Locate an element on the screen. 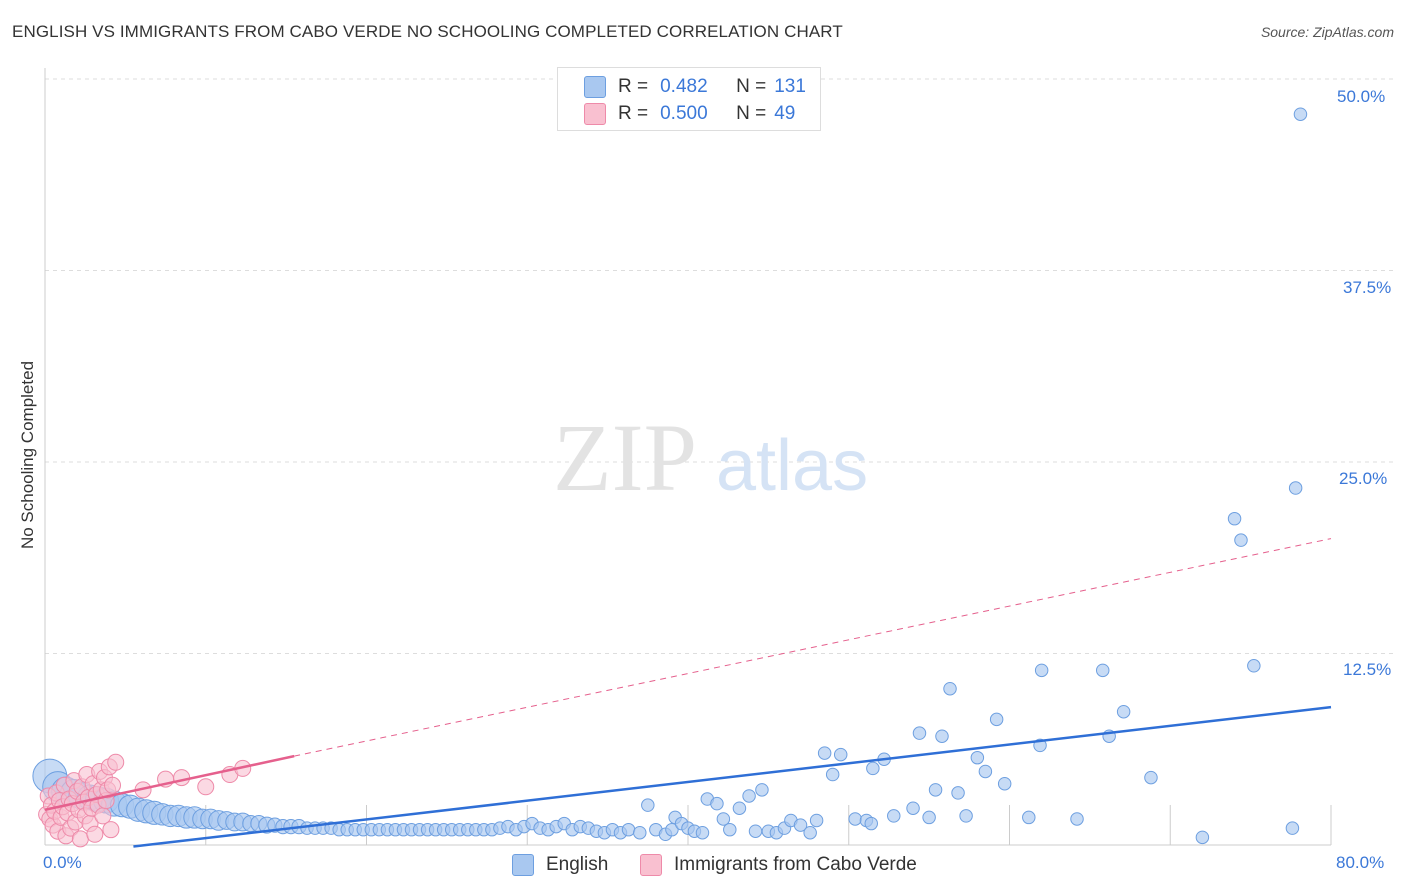  cabo-verde-legend-label: Immigrants from Cabo Verde is located at coordinates (795, 864).